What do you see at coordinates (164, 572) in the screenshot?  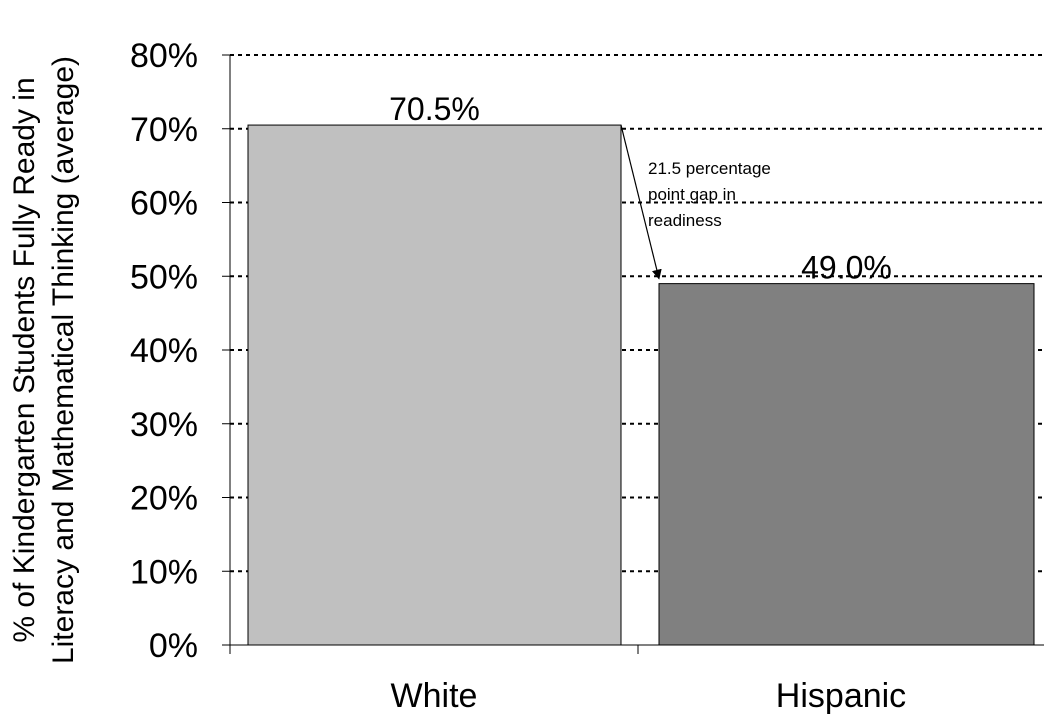 I see `y-tick-label-10: 10%` at bounding box center [164, 572].